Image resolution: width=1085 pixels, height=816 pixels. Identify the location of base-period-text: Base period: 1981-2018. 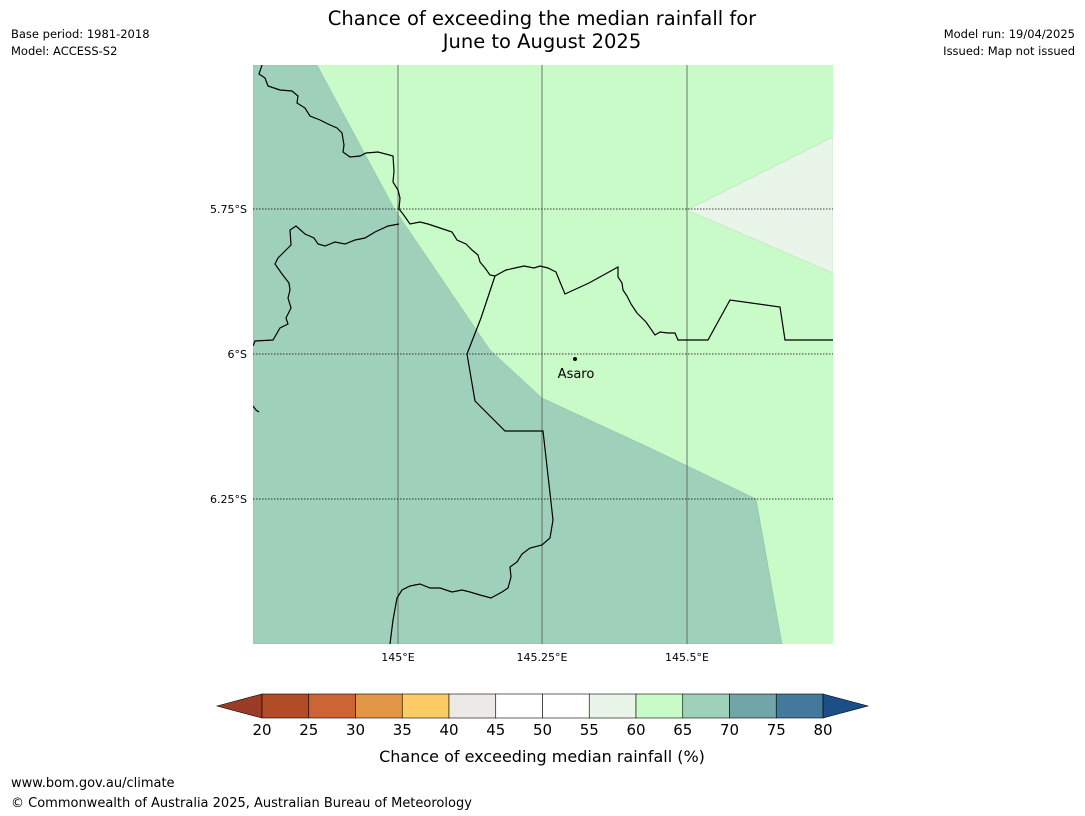
(80, 34).